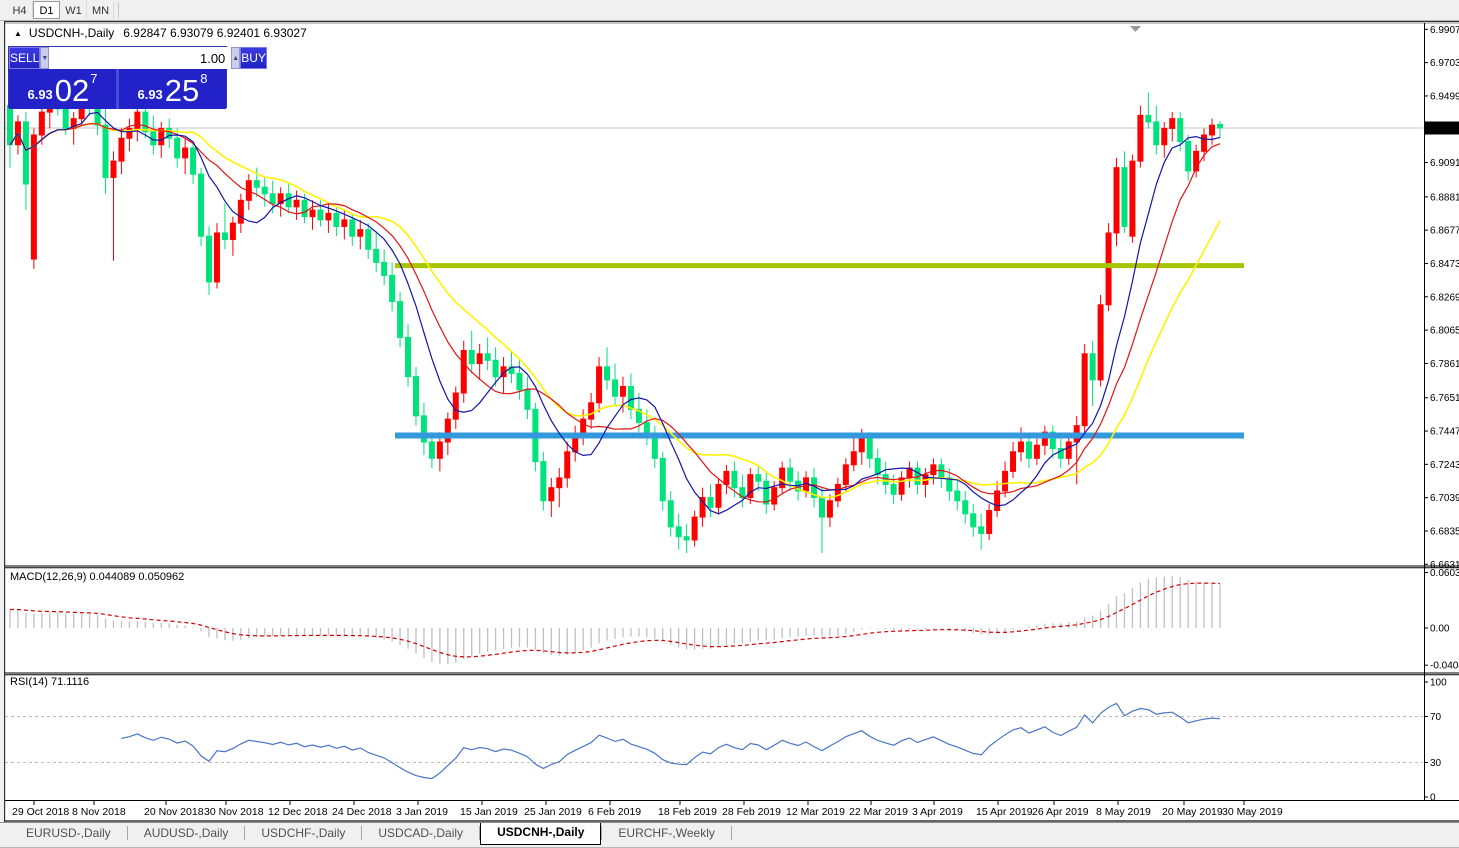 This screenshot has height=848, width=1459. What do you see at coordinates (1004, 812) in the screenshot?
I see `svg-text: 15 Apr 2019` at bounding box center [1004, 812].